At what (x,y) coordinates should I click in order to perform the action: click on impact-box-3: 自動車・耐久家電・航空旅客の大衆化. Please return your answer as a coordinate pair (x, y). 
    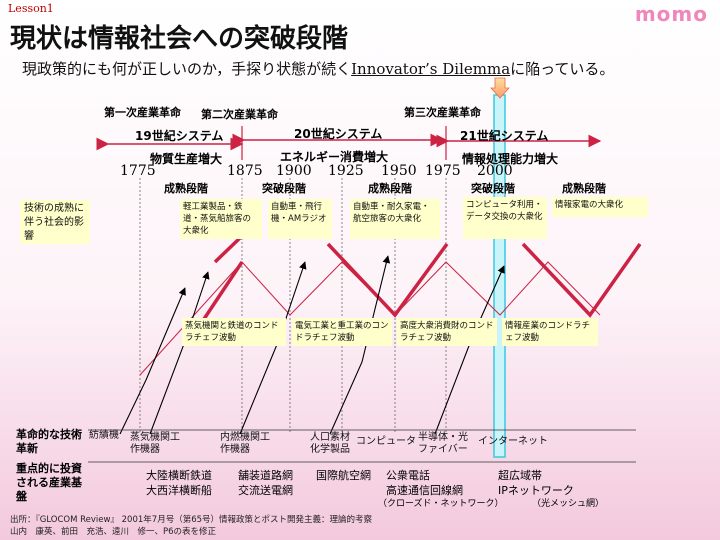
    Looking at the image, I should click on (395, 219).